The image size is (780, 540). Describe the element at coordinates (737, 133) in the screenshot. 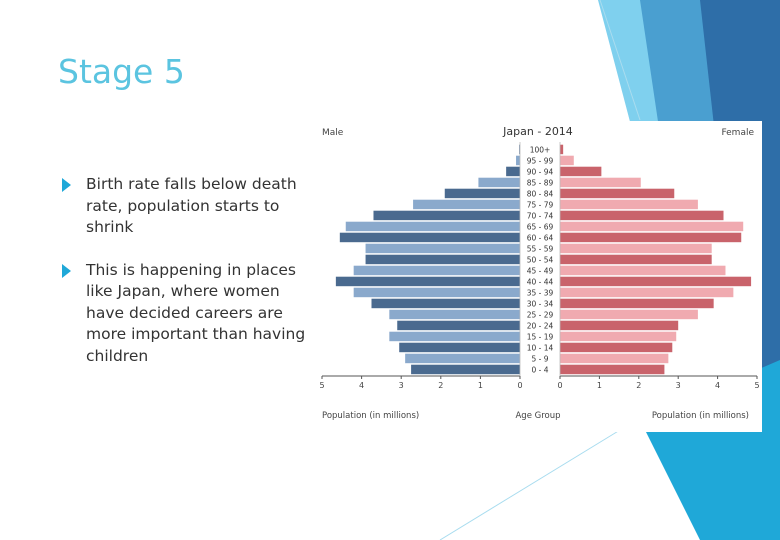

I see `chart-right-label: Female` at that location.